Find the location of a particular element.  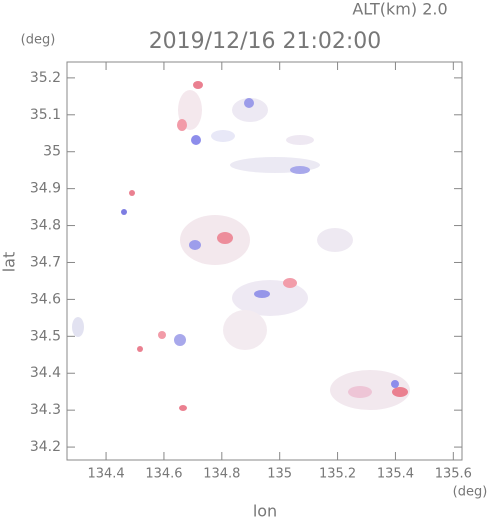

y-axis-label: lat is located at coordinates (9, 262).